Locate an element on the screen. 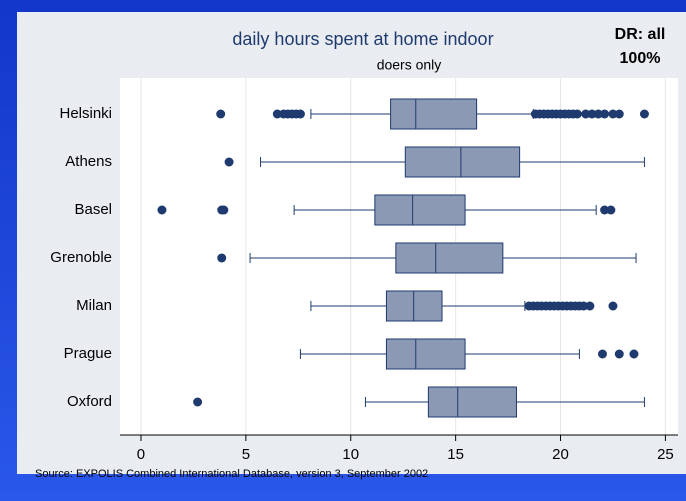 This screenshot has height=501, width=686. x-tick-label: 0 is located at coordinates (141, 454).